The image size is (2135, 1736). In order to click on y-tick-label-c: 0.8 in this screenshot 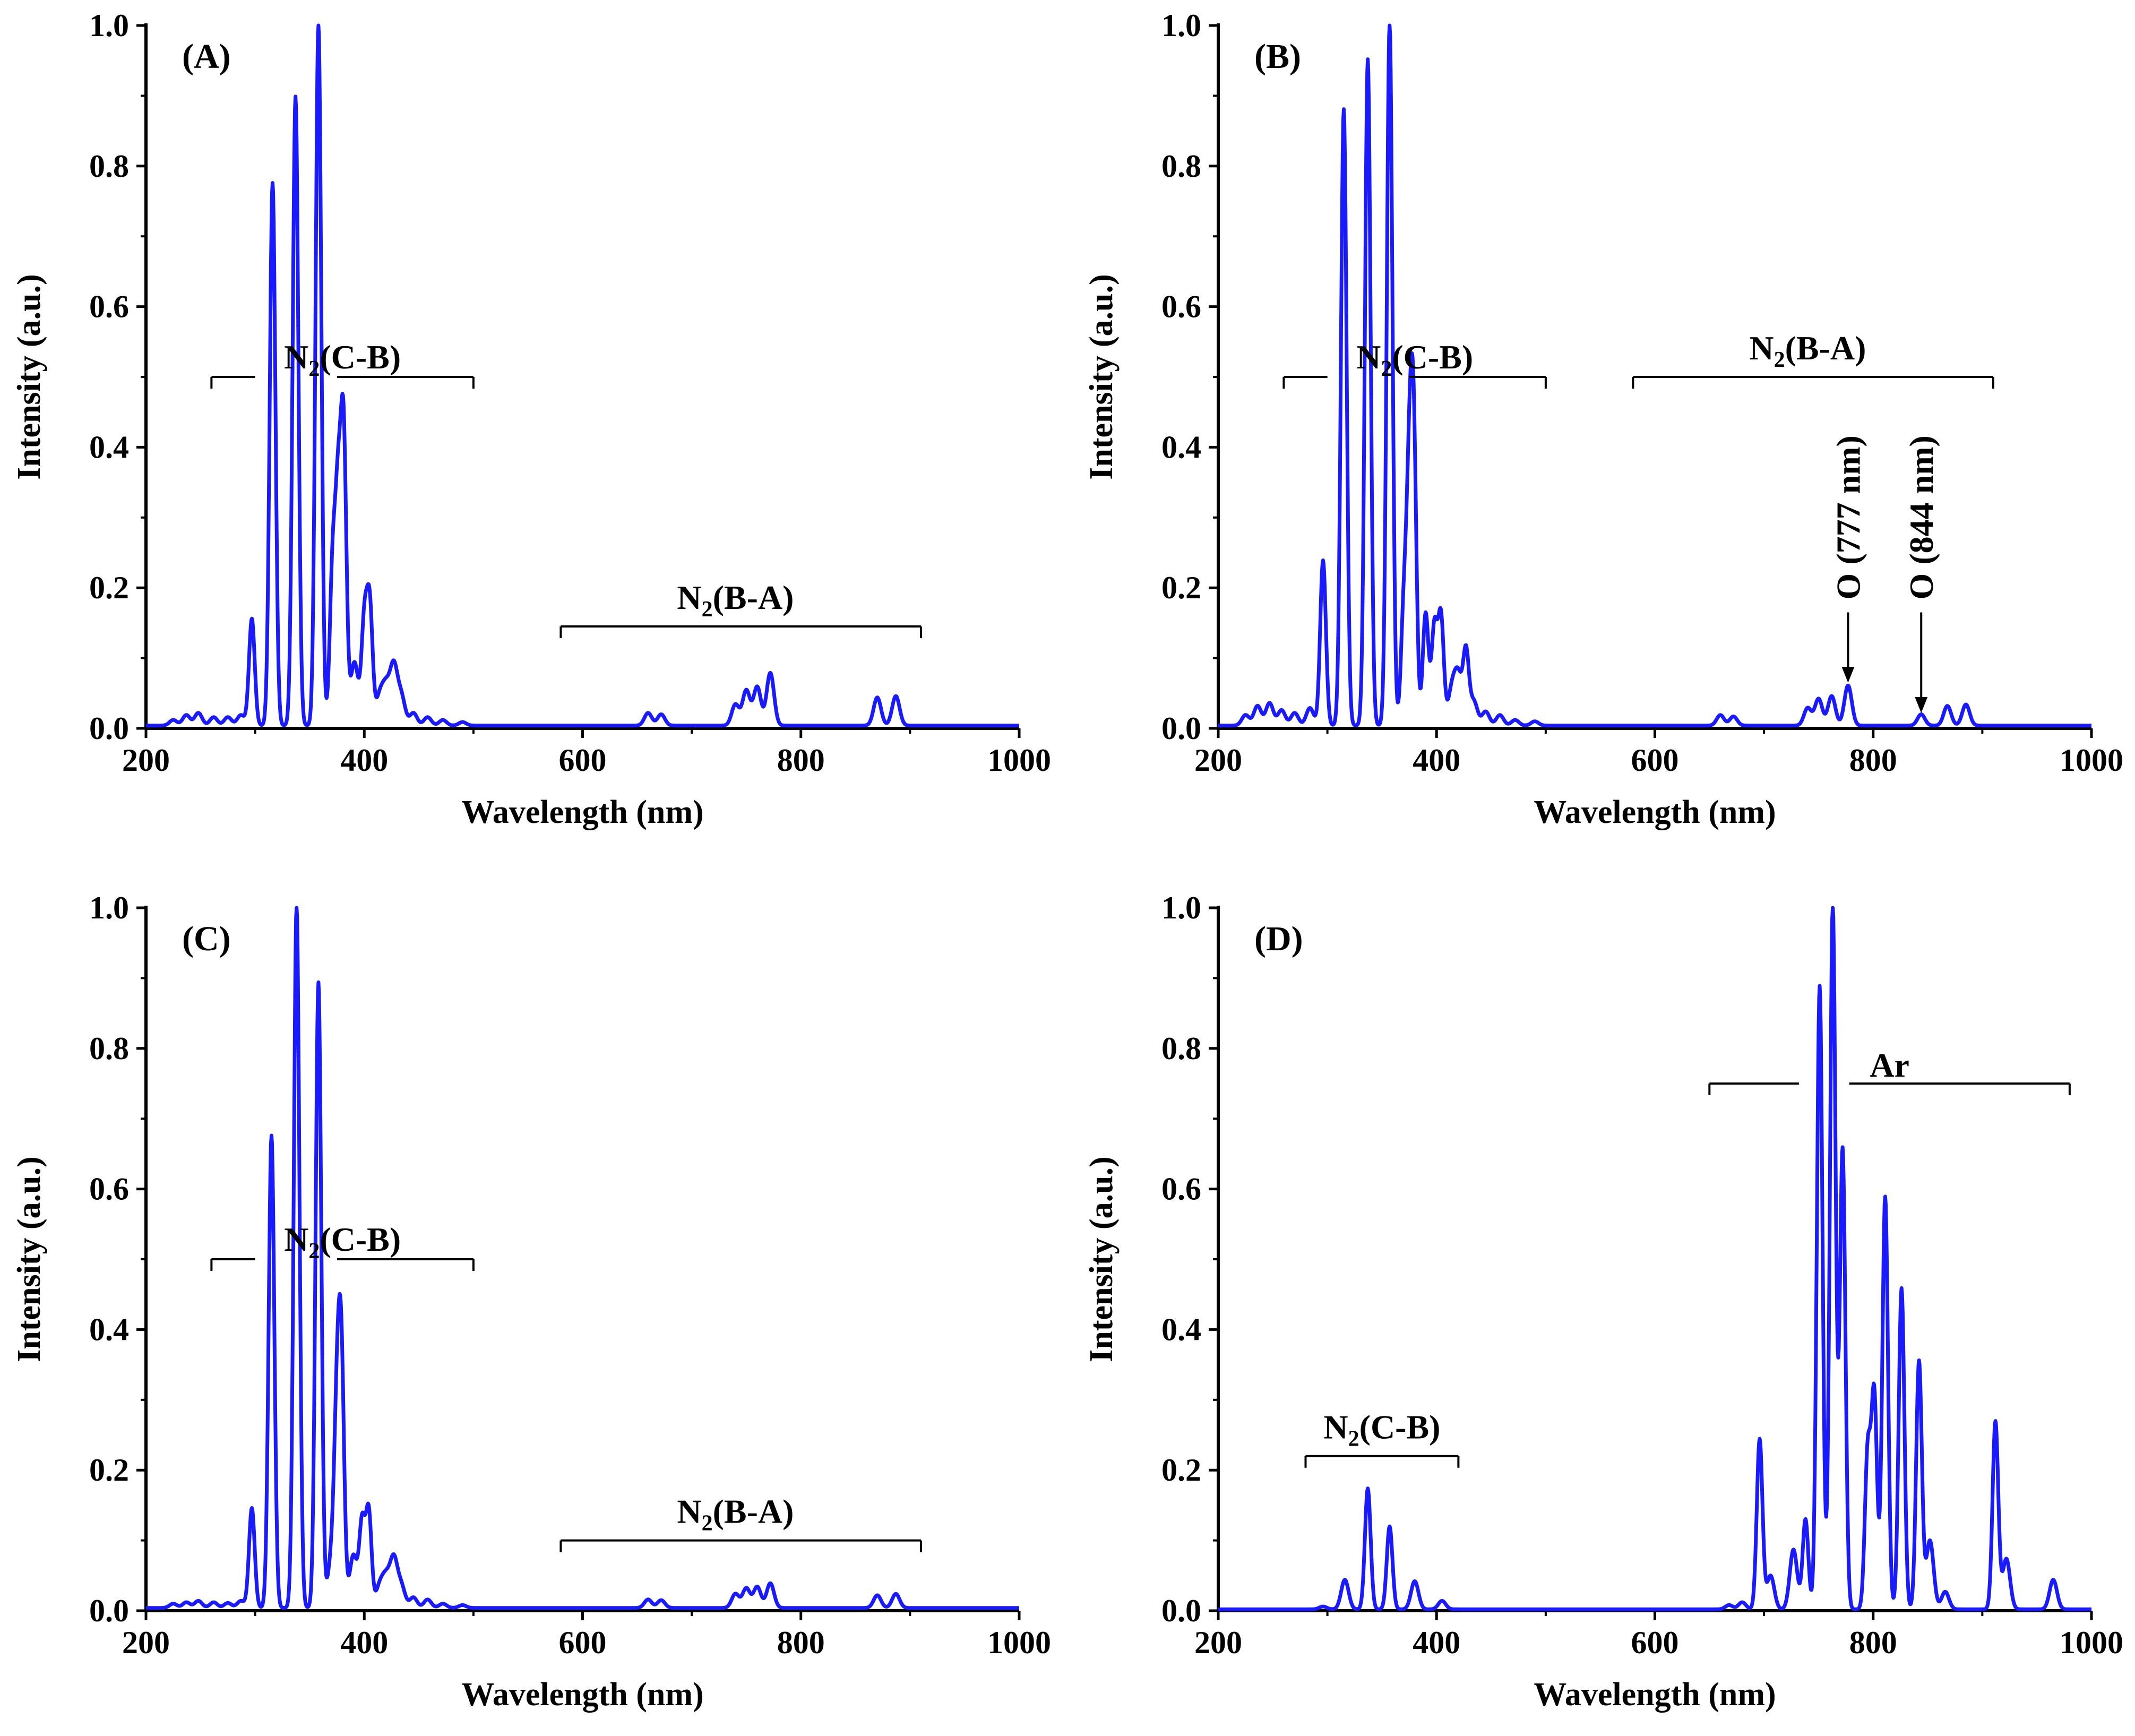, I will do `click(109, 1048)`.